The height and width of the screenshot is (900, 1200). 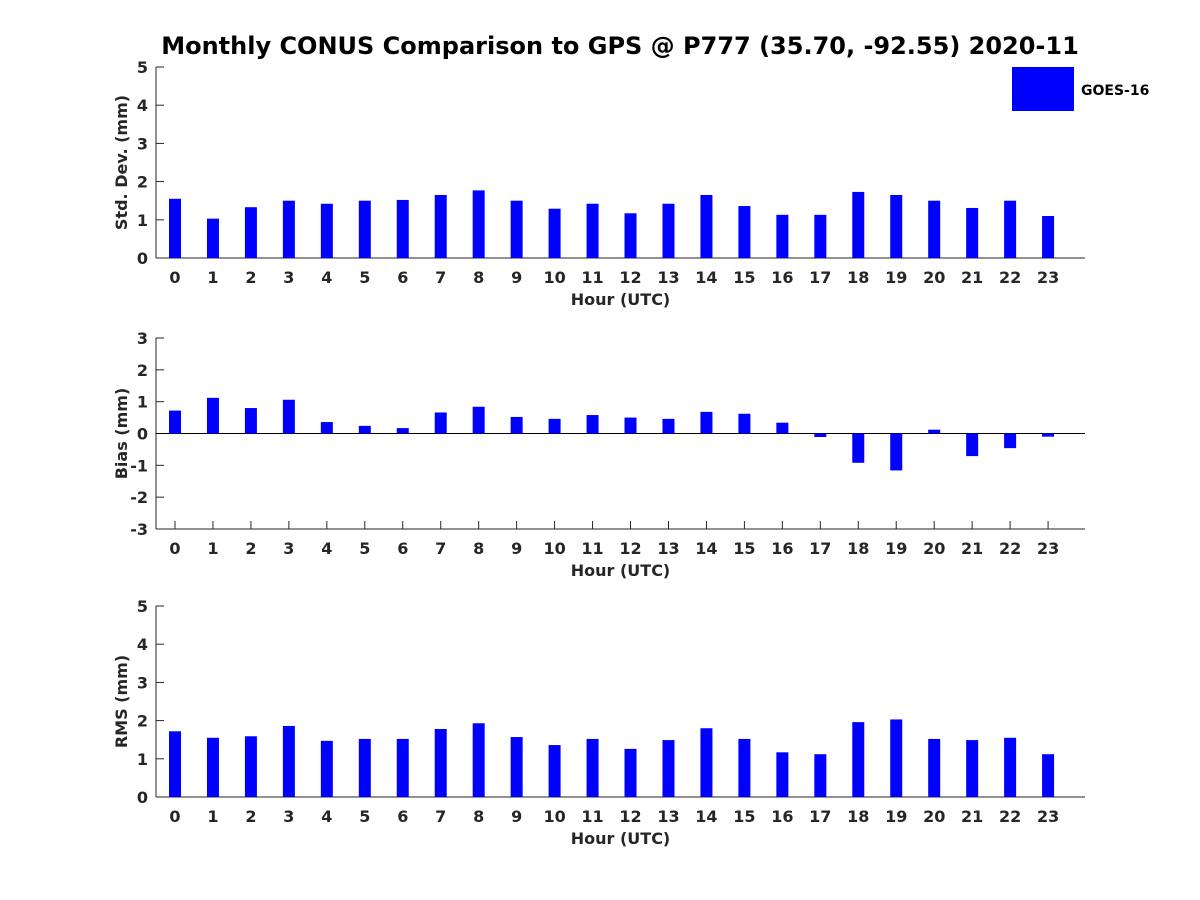 I want to click on x-tick-label: 8, so click(x=478, y=816).